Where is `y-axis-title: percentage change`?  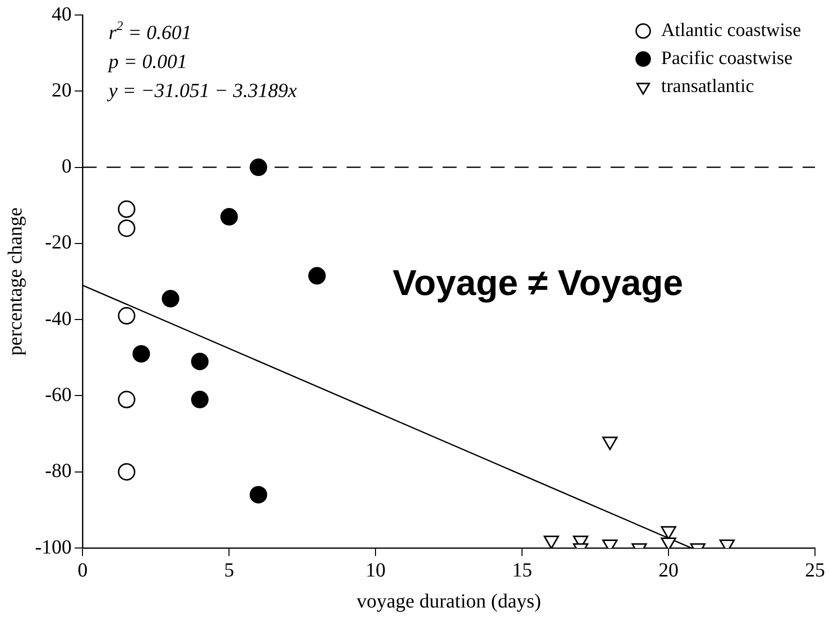
y-axis-title: percentage change is located at coordinates (15, 281).